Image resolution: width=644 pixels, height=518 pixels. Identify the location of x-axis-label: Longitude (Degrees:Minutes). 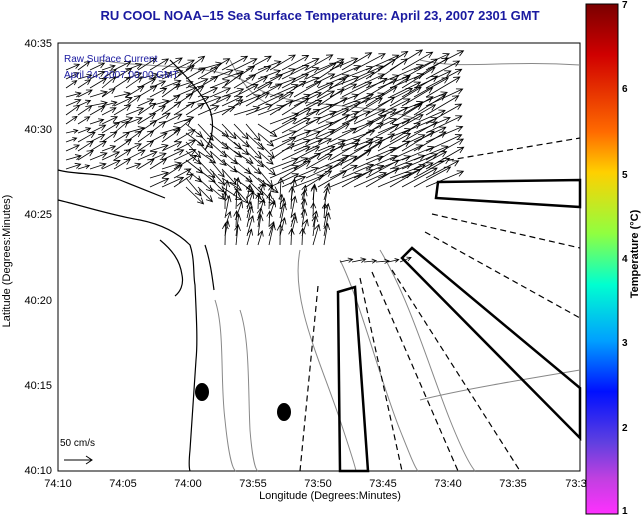
(330, 496).